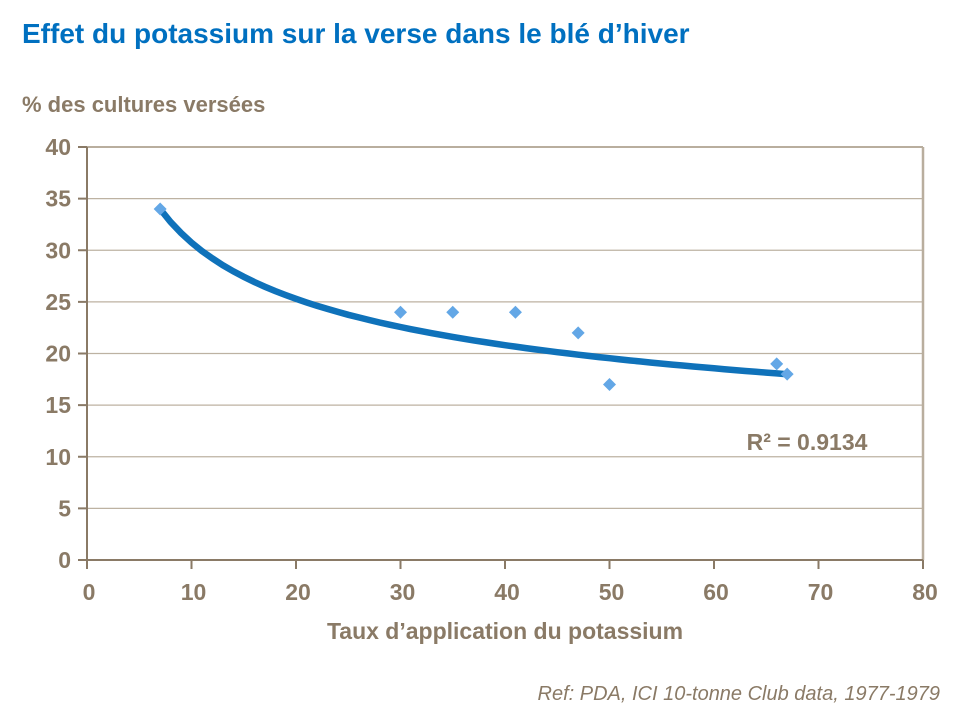  I want to click on x-tick-label: 20, so click(298, 592).